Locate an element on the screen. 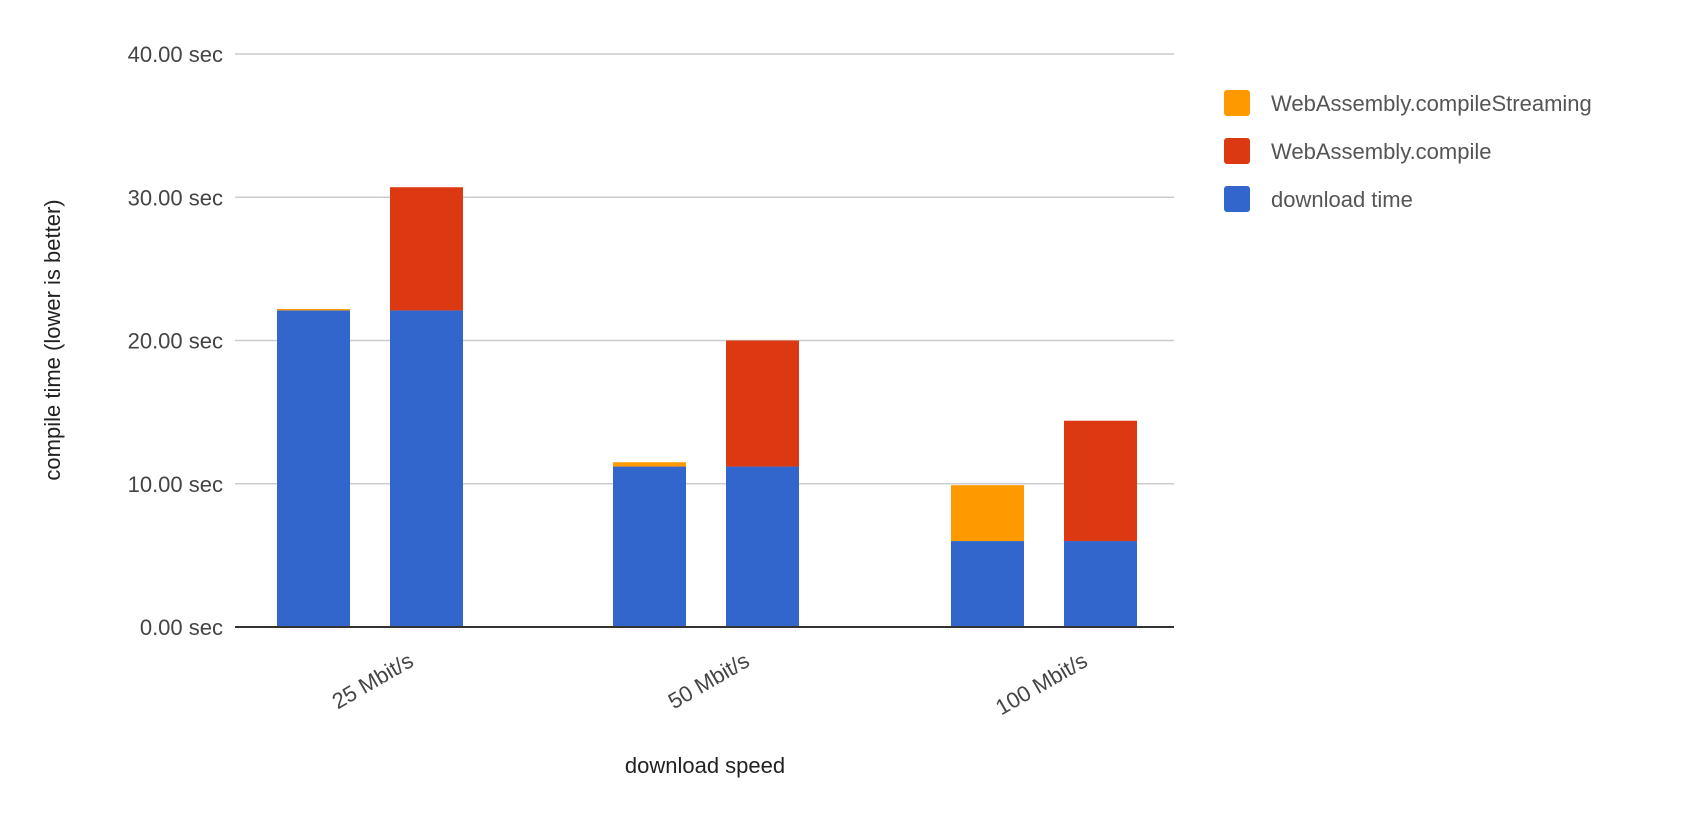  y-tick-label: 20.00 sec is located at coordinates (175, 341).